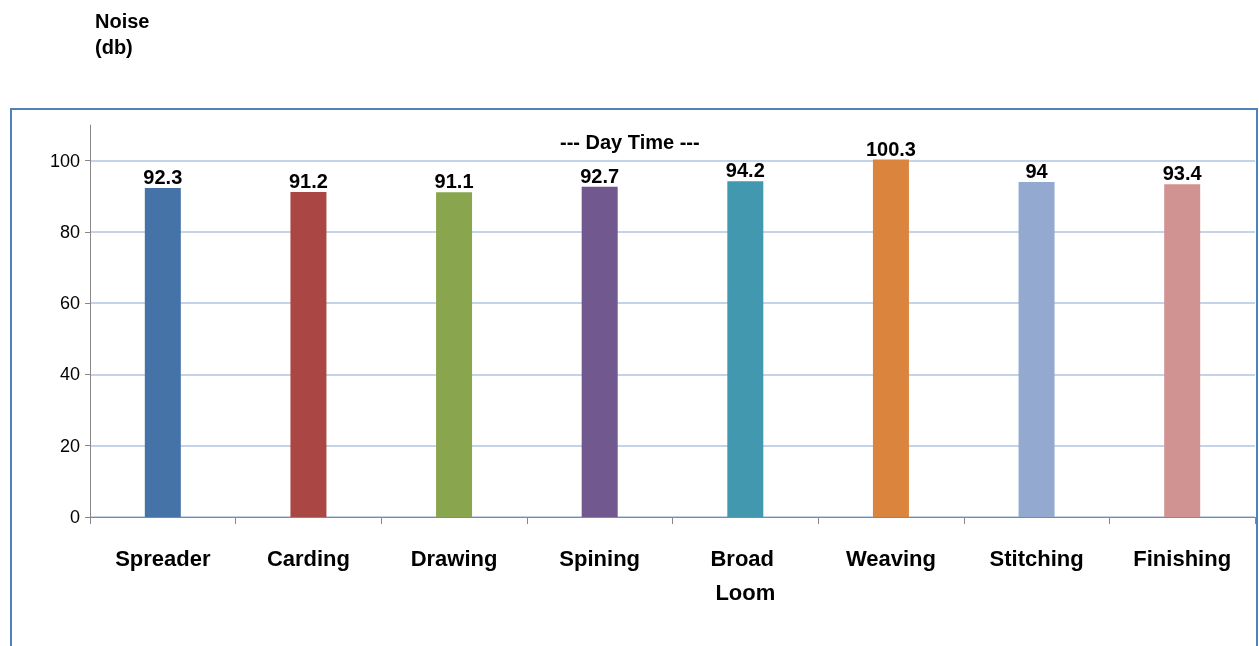  I want to click on x-tick-label: Finishing, so click(1182, 558).